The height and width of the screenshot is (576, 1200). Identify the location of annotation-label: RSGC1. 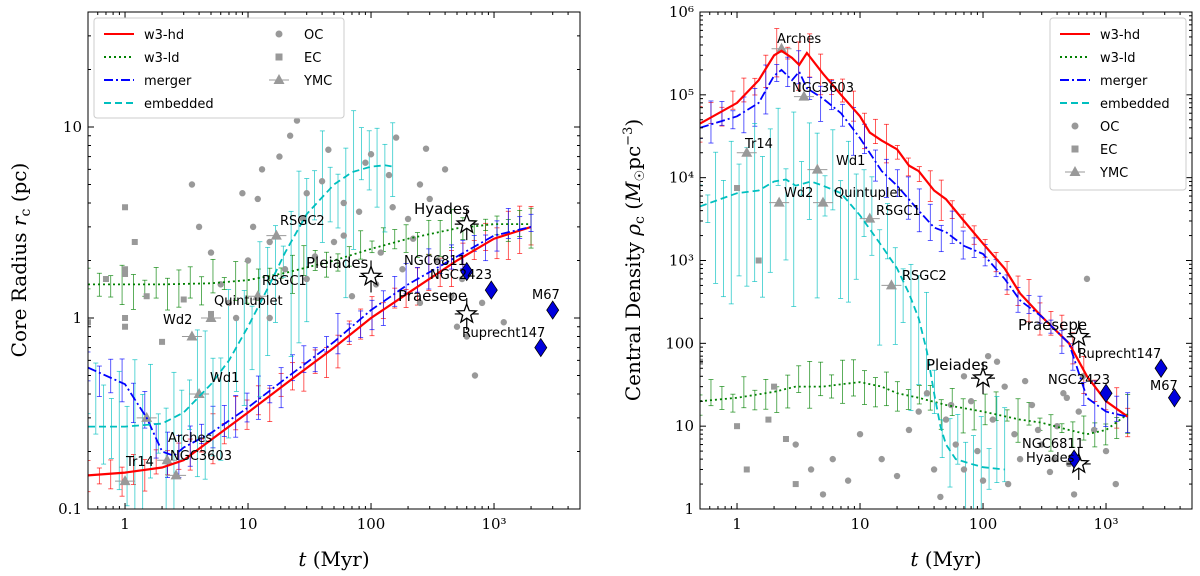
(898, 211).